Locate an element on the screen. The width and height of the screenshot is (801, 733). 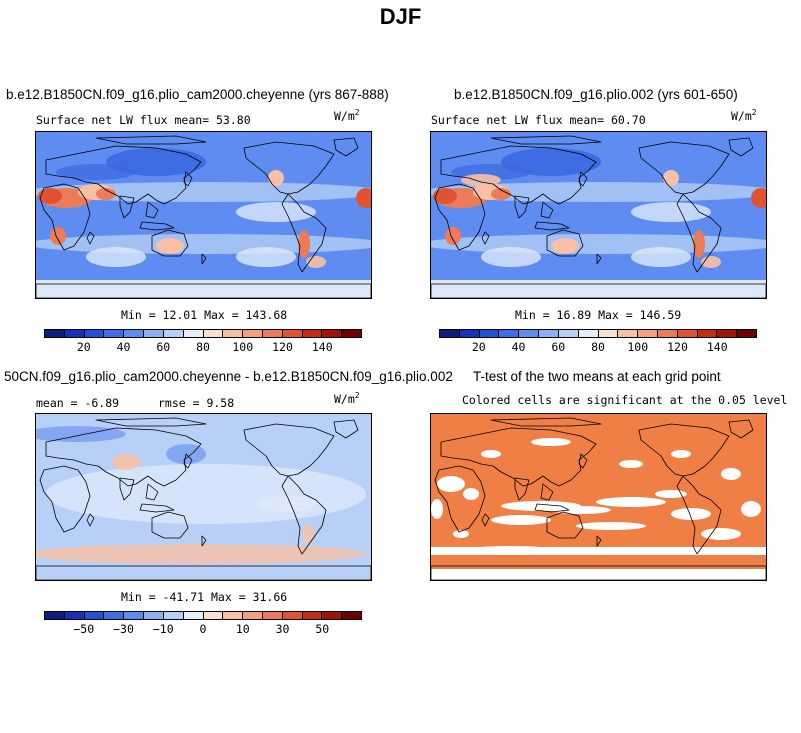
rmse-label-bottom-left: rmse = 9.58 is located at coordinates (196, 403).